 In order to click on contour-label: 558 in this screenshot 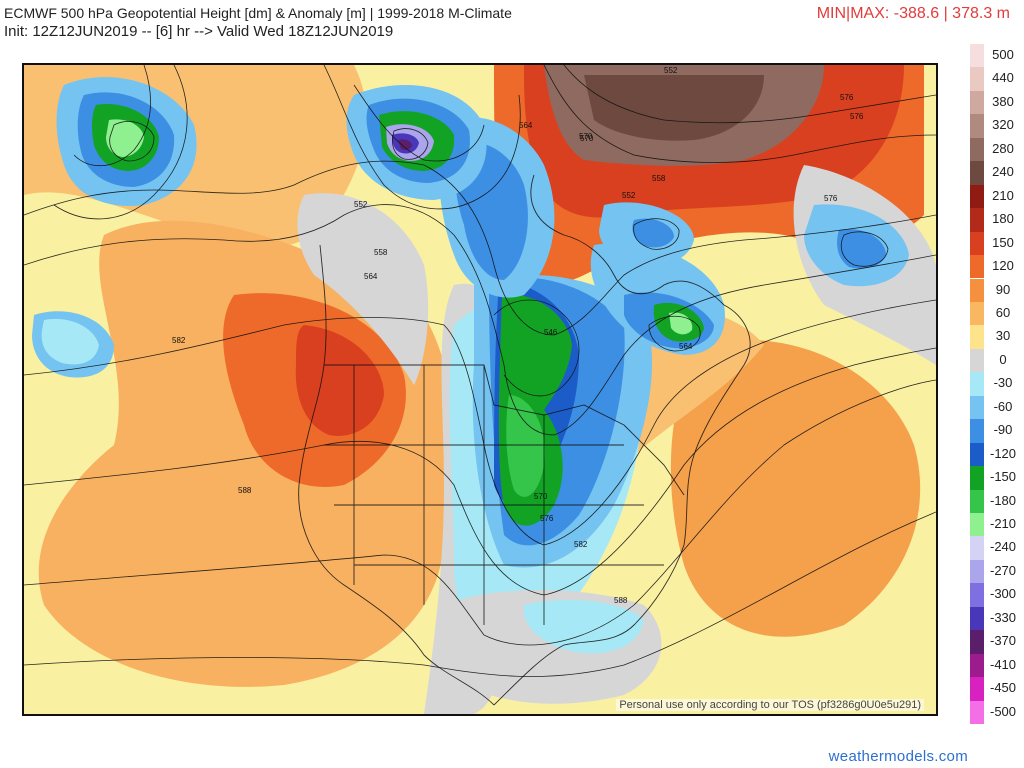, I will do `click(659, 178)`.